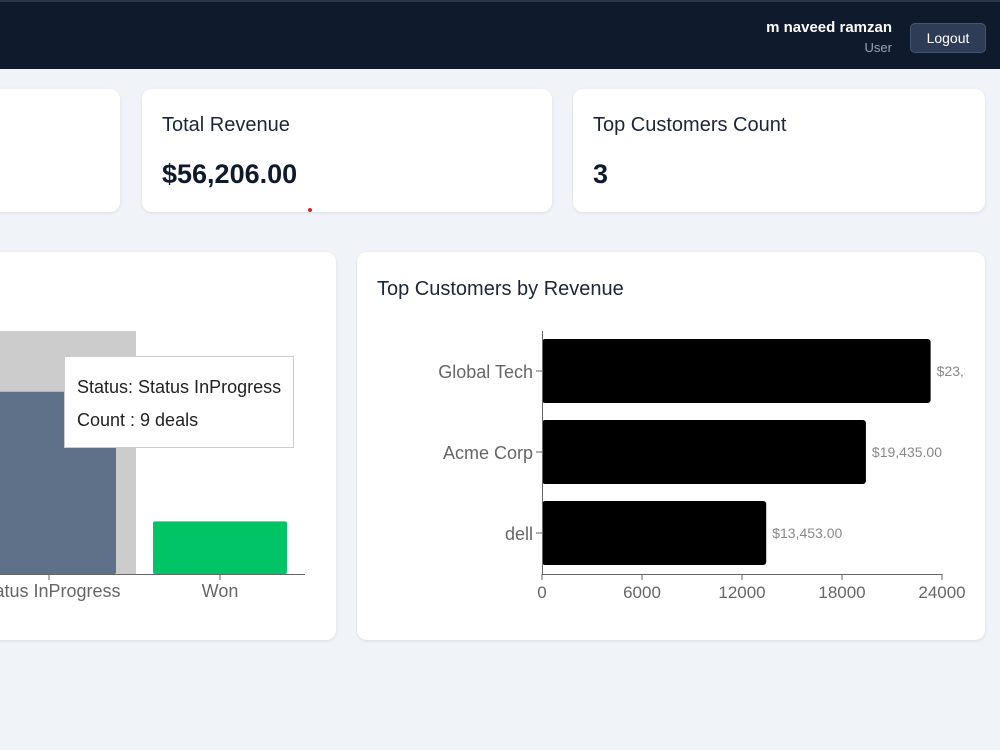 This screenshot has height=750, width=1000. I want to click on bar-data-label: $19,435.00, so click(907, 452).